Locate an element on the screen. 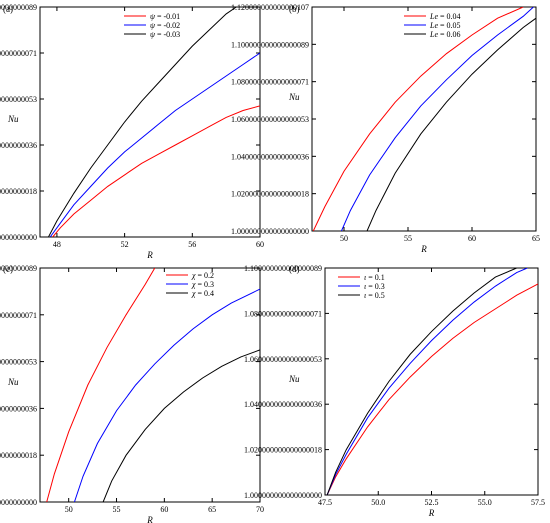 This screenshot has width=550, height=523. x-tick-label: 50.0 is located at coordinates (378, 502).